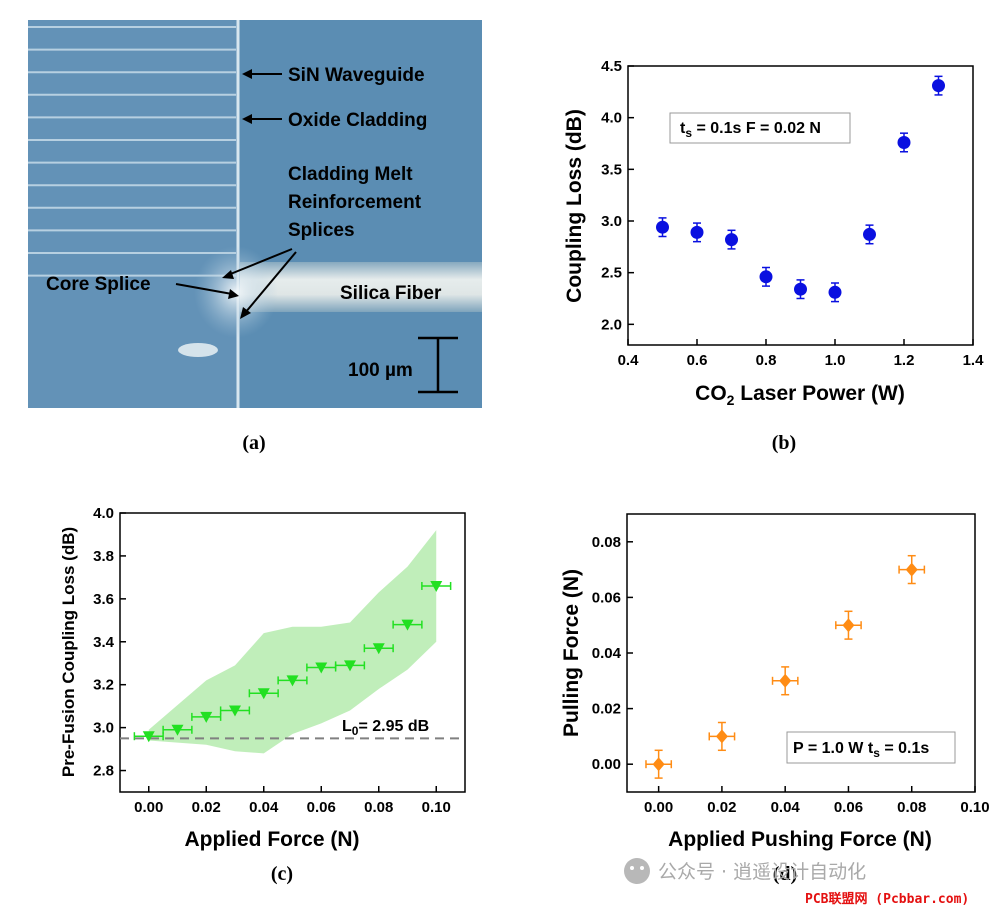 The image size is (1005, 912). What do you see at coordinates (785, 666) in the screenshot?
I see `data-points-d` at bounding box center [785, 666].